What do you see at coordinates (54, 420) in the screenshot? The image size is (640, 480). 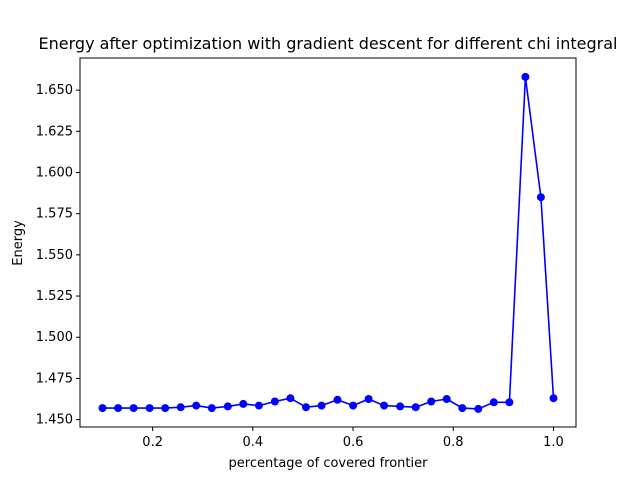 I see `y-tick-label: 1.450` at bounding box center [54, 420].